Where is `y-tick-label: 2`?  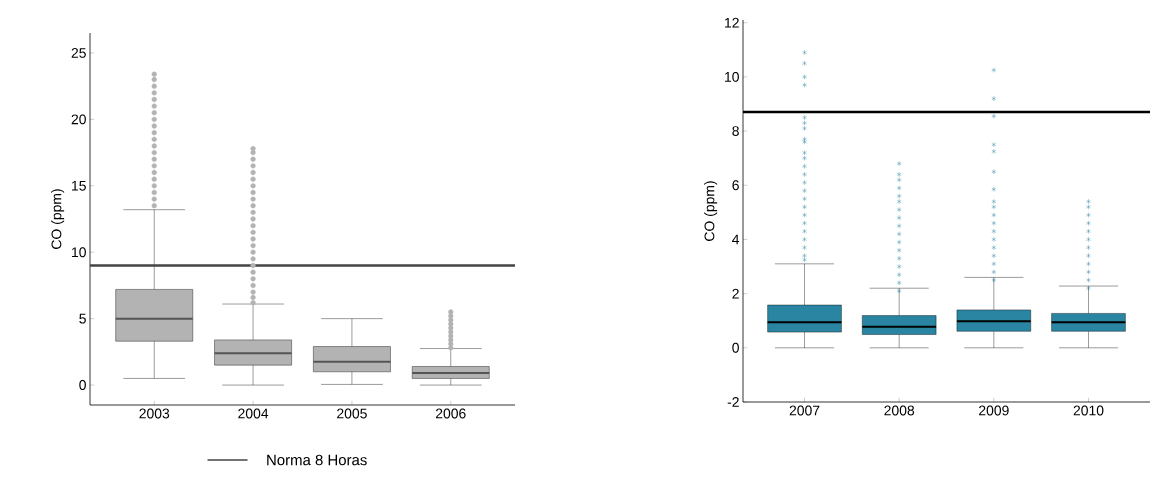
y-tick-label: 2 is located at coordinates (735, 293).